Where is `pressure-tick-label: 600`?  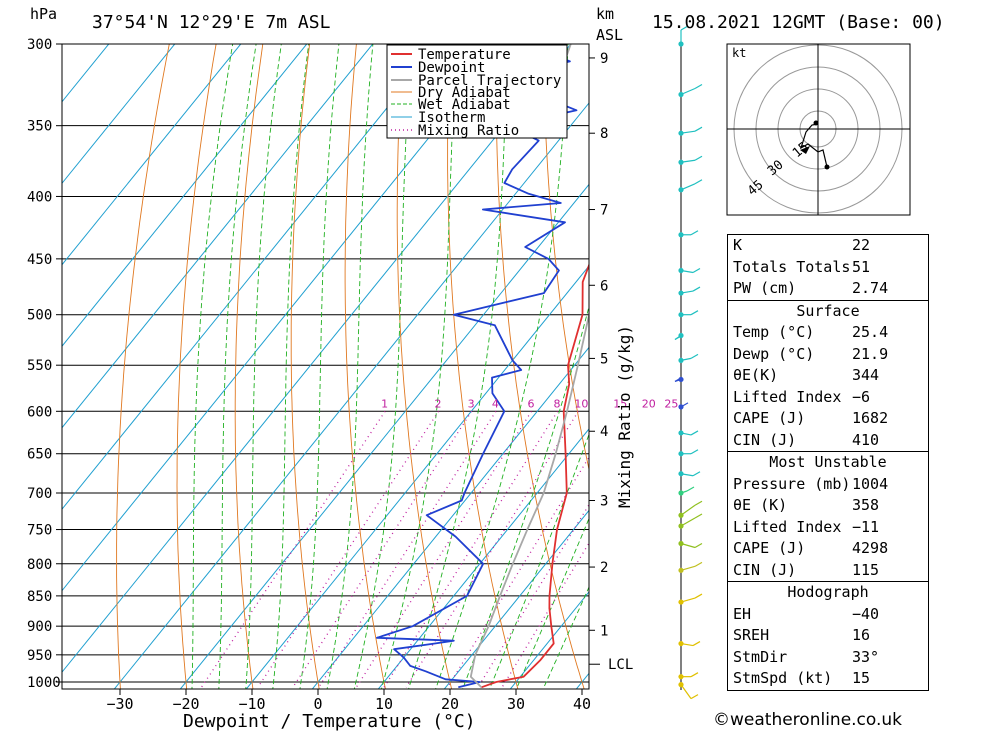 pressure-tick-label: 600 is located at coordinates (39, 412).